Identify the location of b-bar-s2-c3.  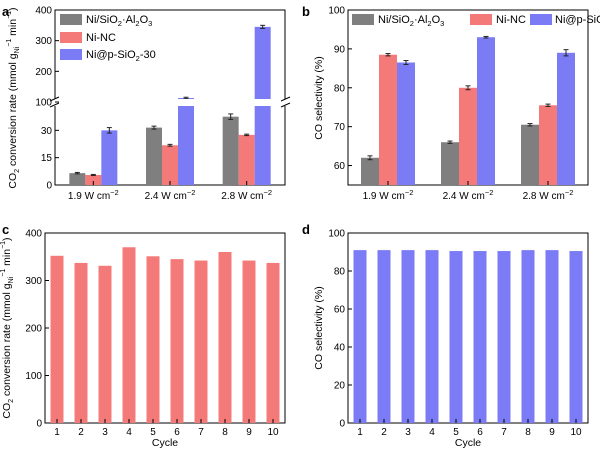
(548, 145).